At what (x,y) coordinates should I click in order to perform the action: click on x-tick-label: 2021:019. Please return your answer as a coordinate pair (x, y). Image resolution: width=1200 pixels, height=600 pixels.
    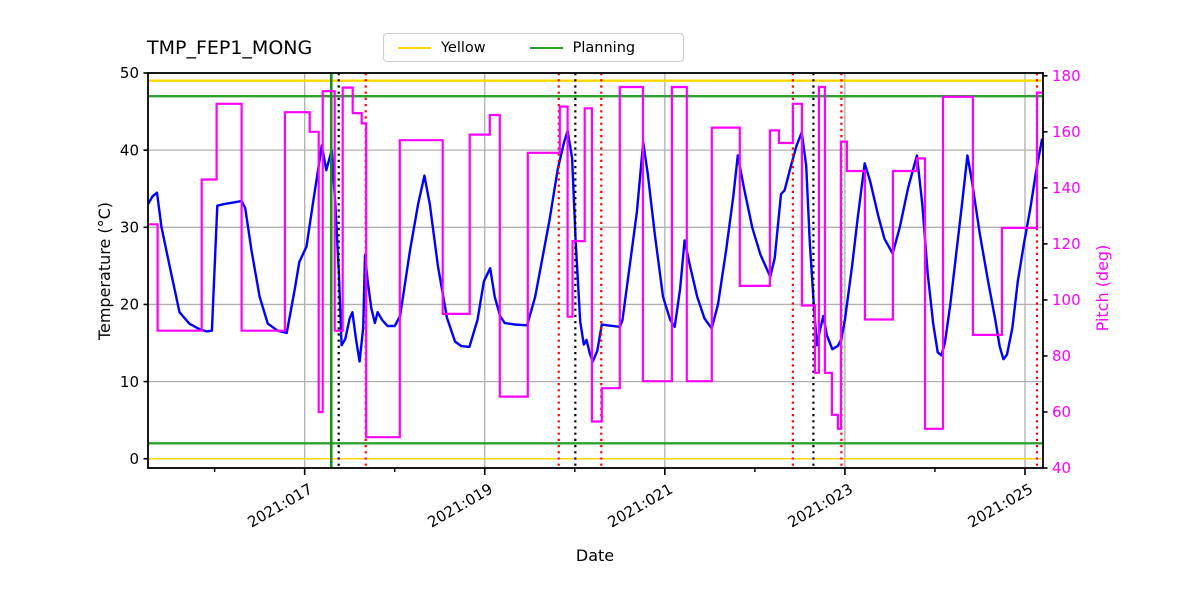
    Looking at the image, I should click on (460, 506).